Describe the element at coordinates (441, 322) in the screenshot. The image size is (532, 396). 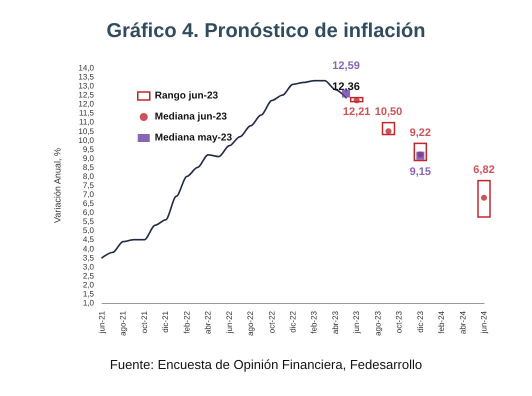
I see `x-tick-label: feb-24` at that location.